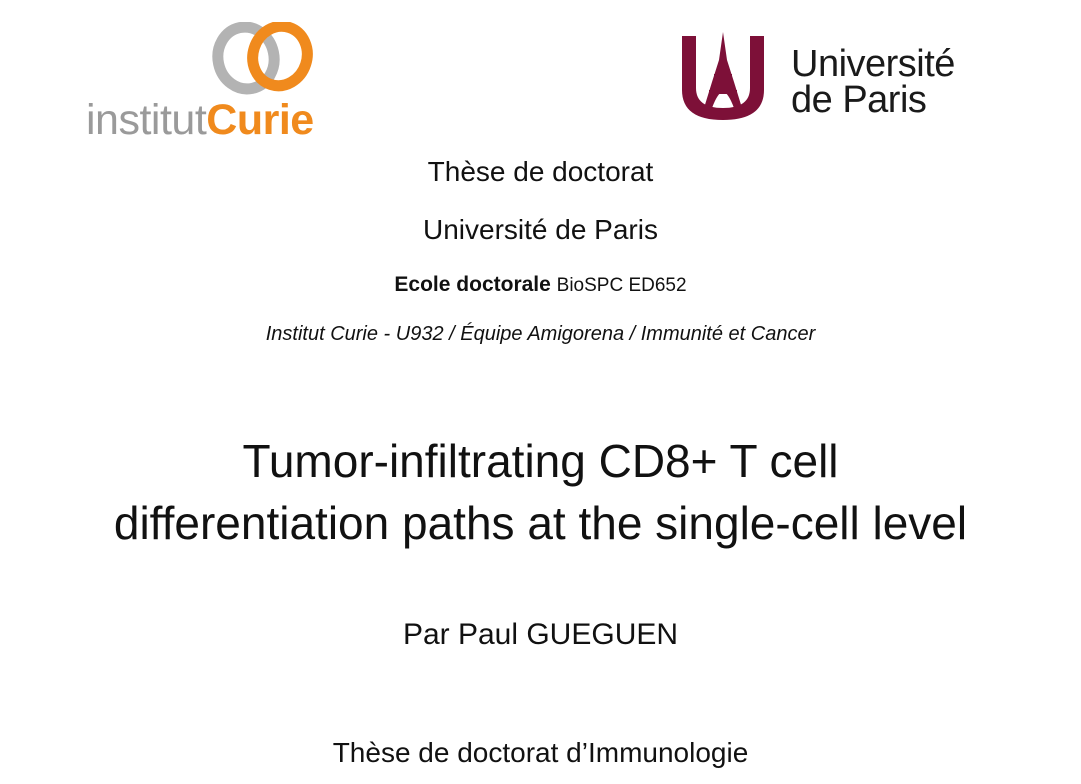  I want to click on author-name: Par Paul GUEGUEN, so click(540, 634).